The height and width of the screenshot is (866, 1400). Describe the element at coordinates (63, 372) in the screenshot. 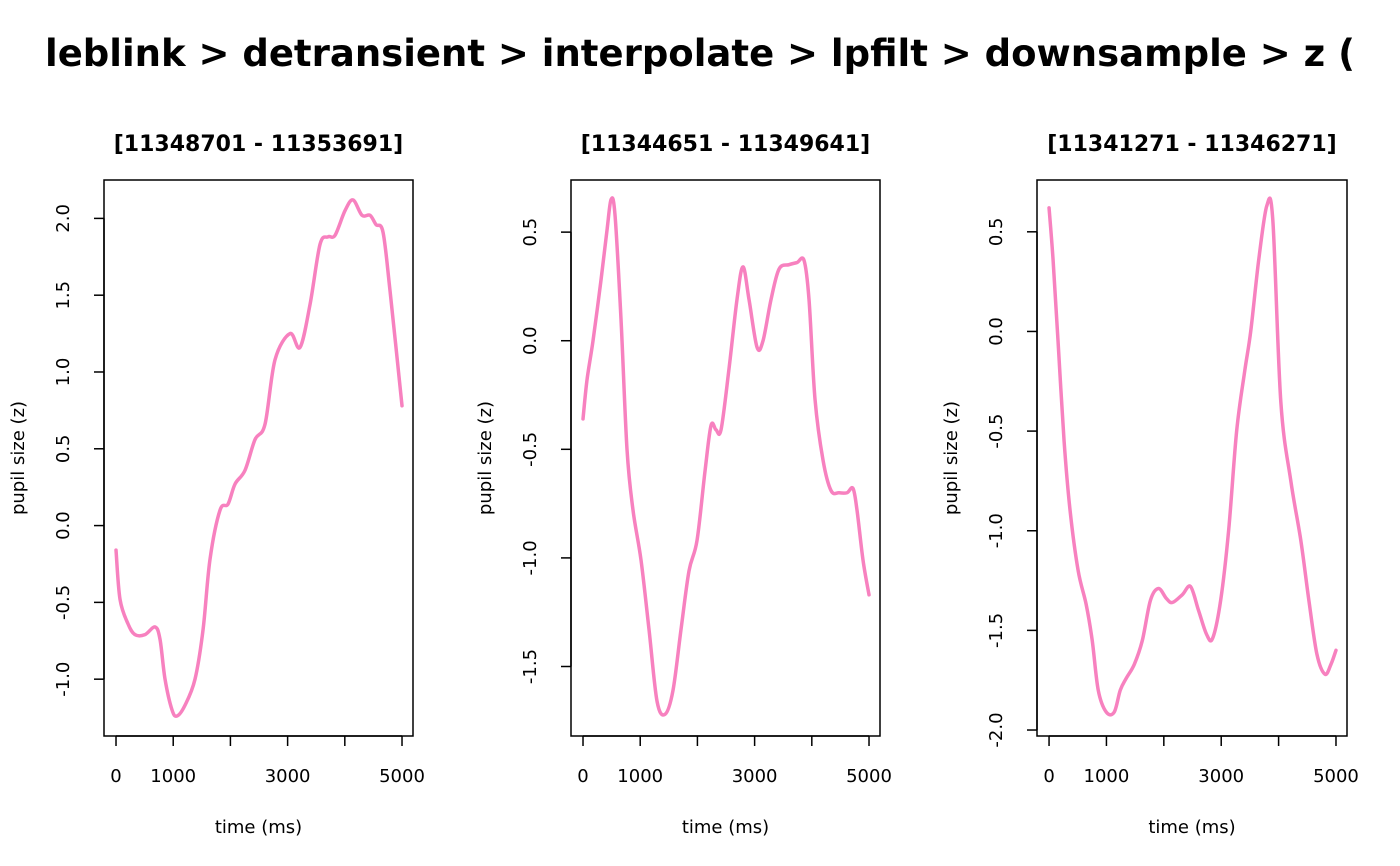

I see `y-tick-label: 1.0` at that location.